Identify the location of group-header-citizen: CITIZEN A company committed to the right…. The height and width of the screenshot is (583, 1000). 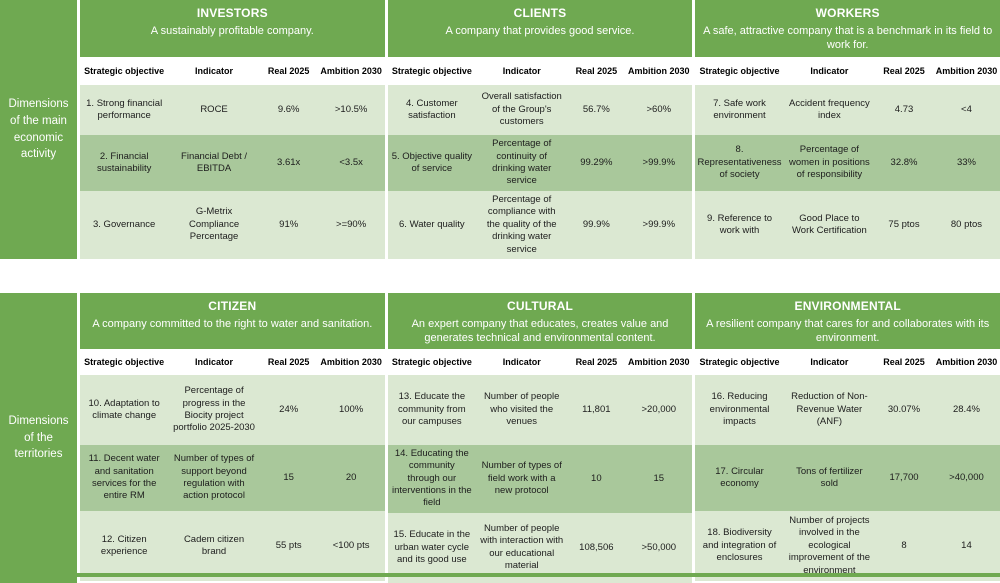
(232, 321).